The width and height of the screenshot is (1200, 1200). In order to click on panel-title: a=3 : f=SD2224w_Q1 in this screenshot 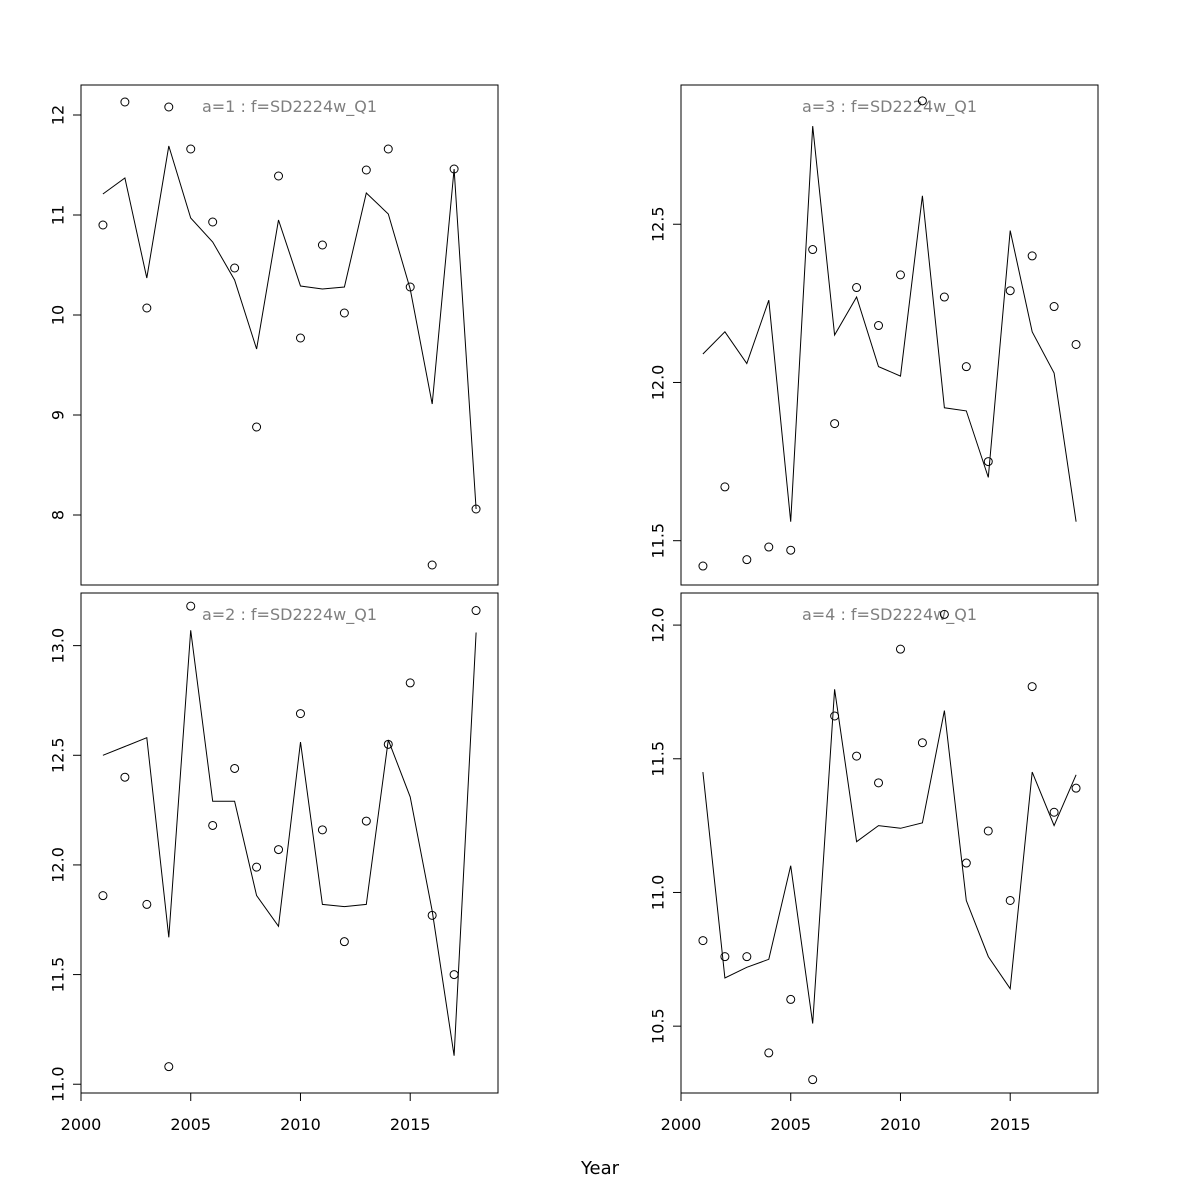, I will do `click(889, 107)`.